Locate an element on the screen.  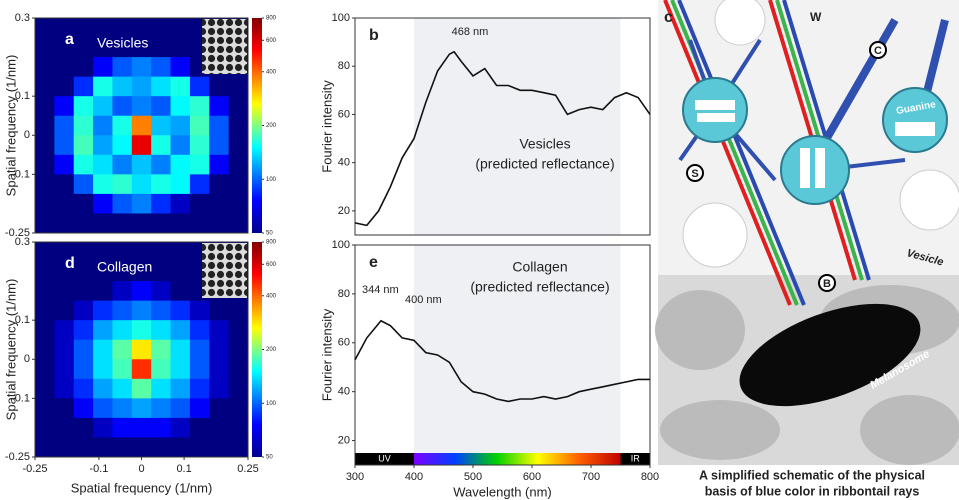
x-tick-label: 400 is located at coordinates (414, 477).